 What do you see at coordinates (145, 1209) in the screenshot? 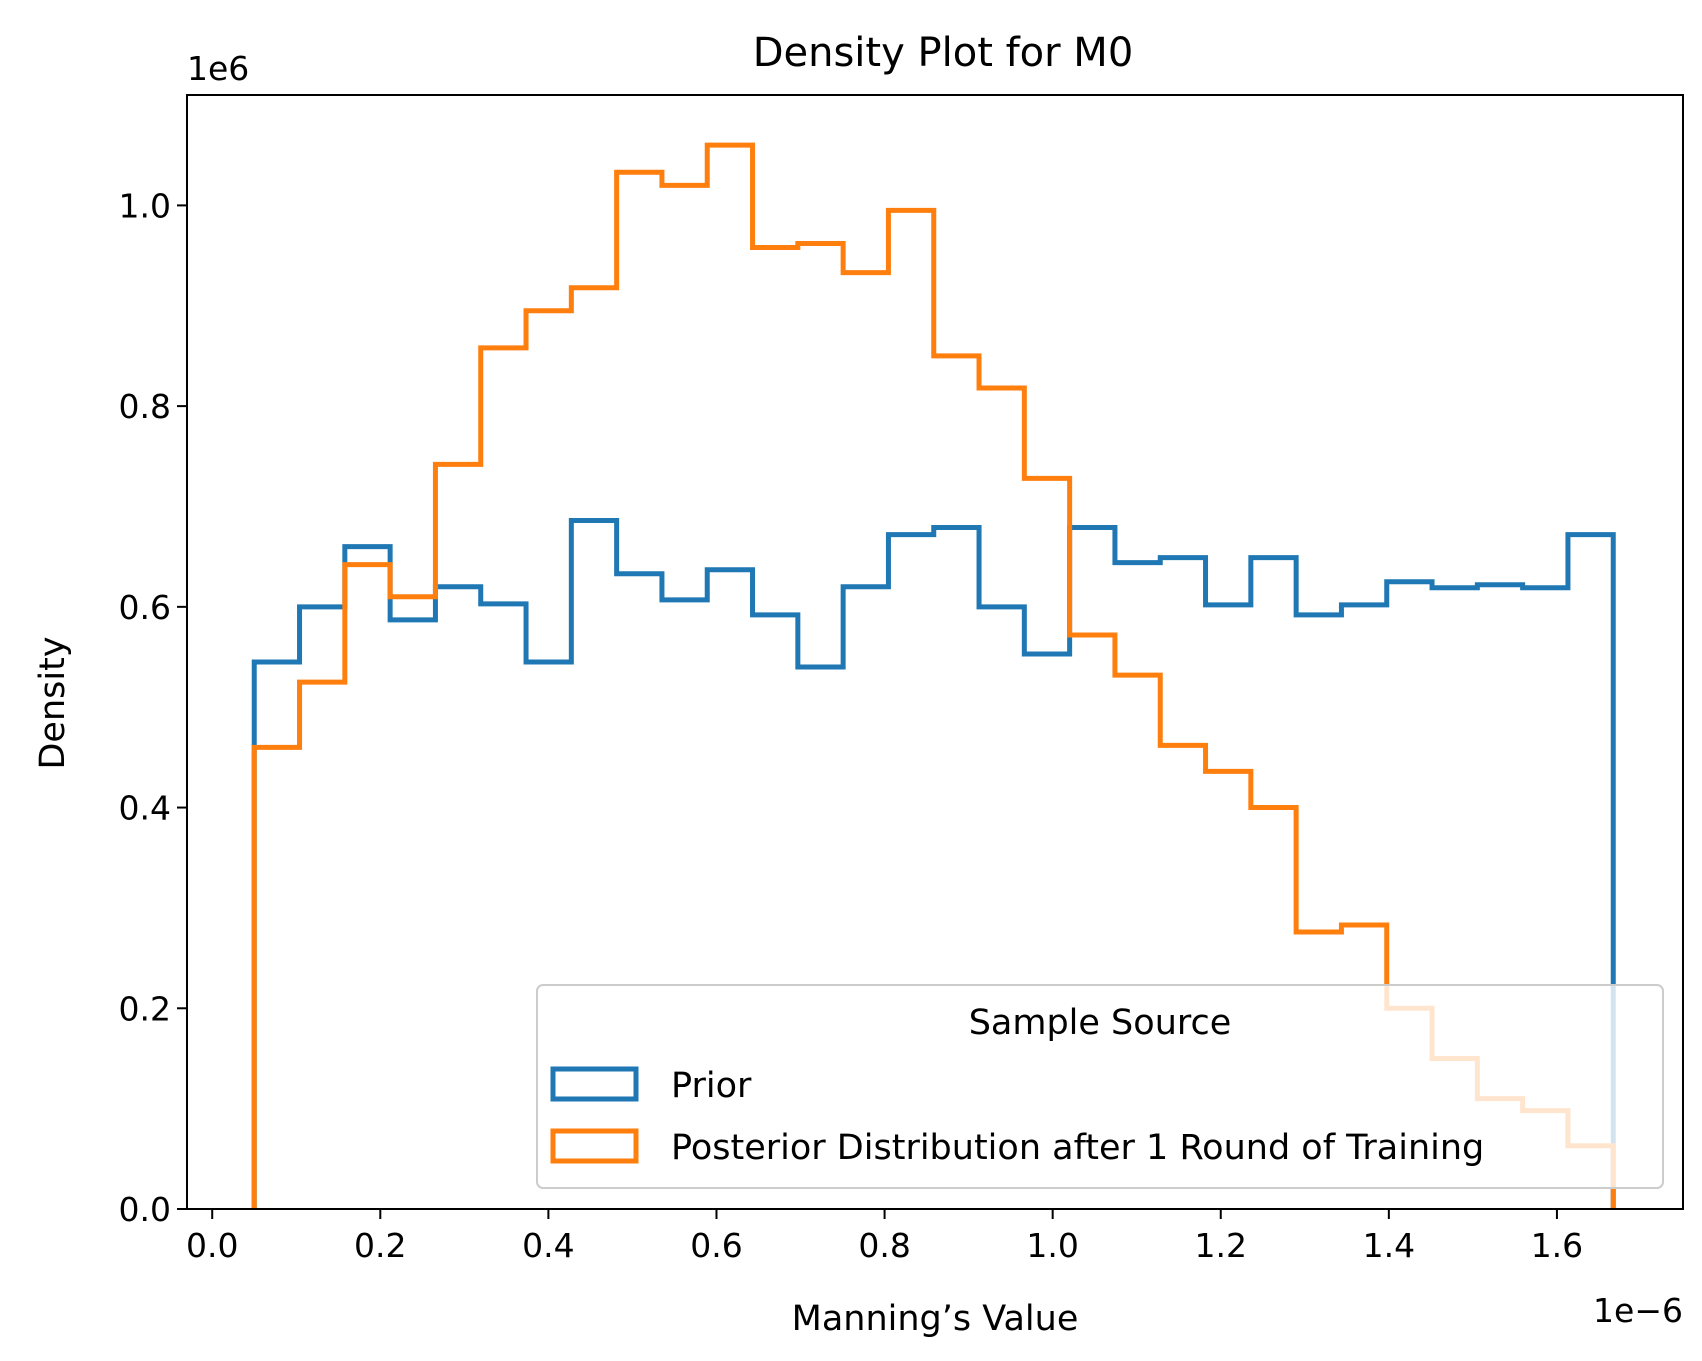
I see `y-tick-label: 0.0` at bounding box center [145, 1209].